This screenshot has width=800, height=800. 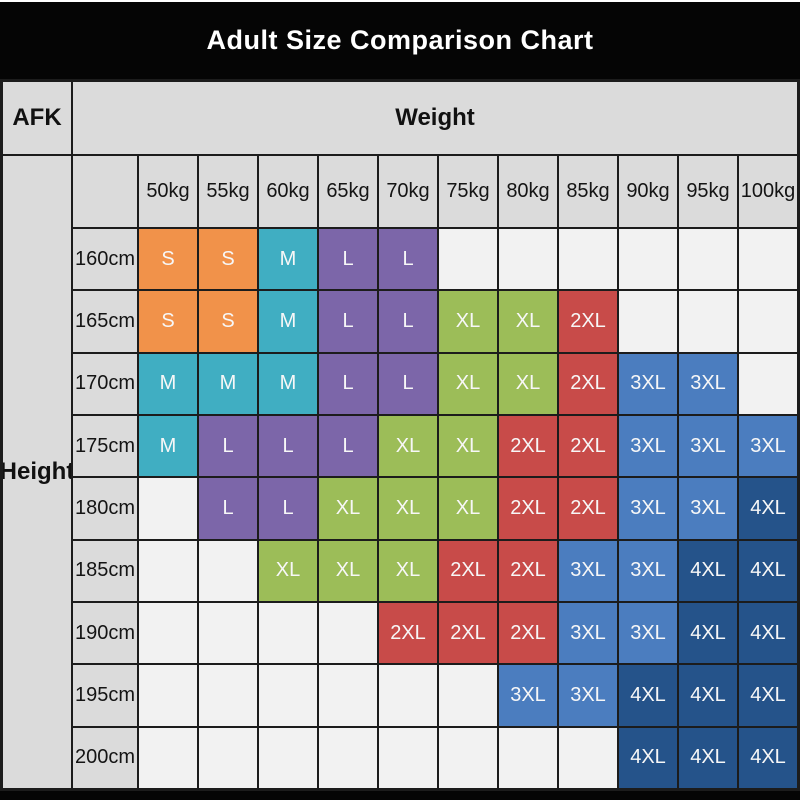 I want to click on height-row-label: 170cm, so click(x=105, y=383).